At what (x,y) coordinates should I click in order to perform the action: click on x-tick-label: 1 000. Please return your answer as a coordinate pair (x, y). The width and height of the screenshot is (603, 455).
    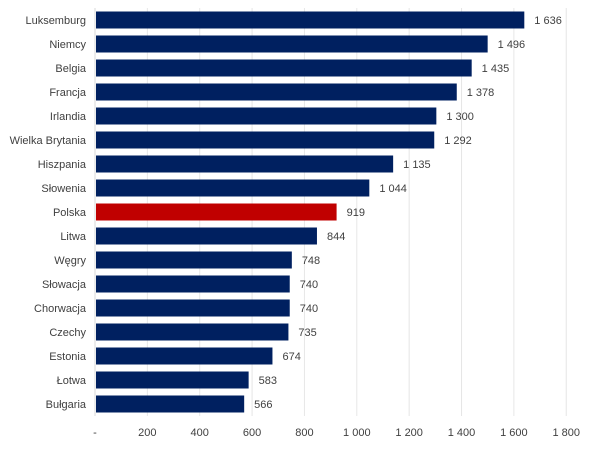
    Looking at the image, I should click on (357, 433).